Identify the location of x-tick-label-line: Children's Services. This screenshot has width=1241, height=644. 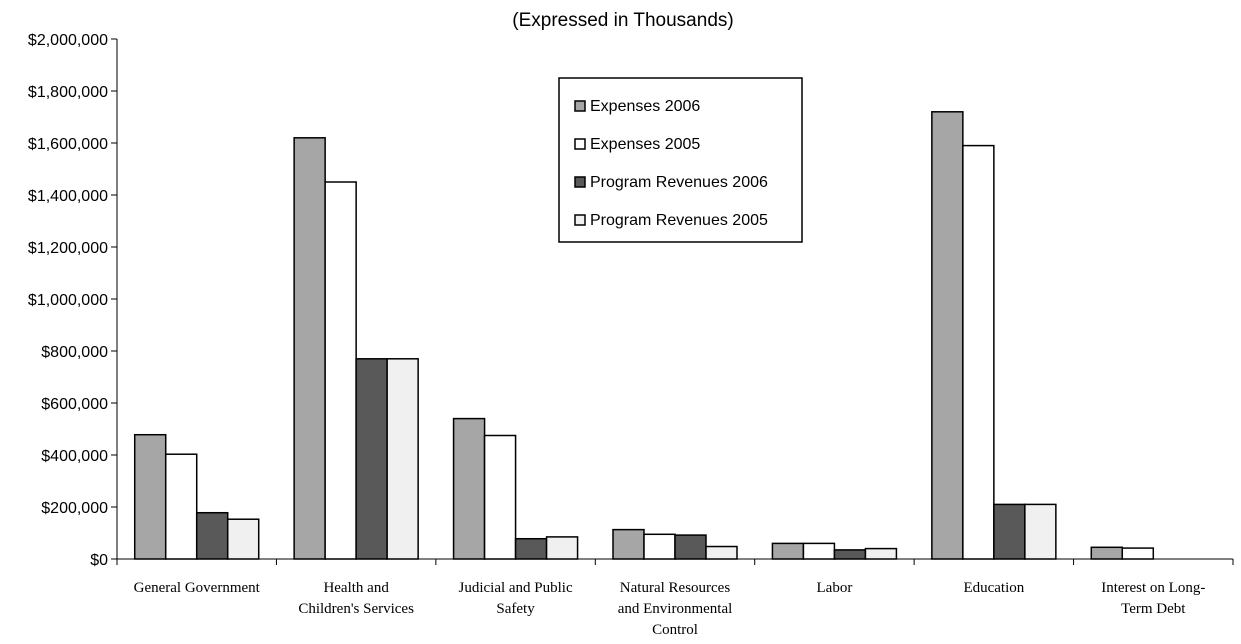
(356, 609).